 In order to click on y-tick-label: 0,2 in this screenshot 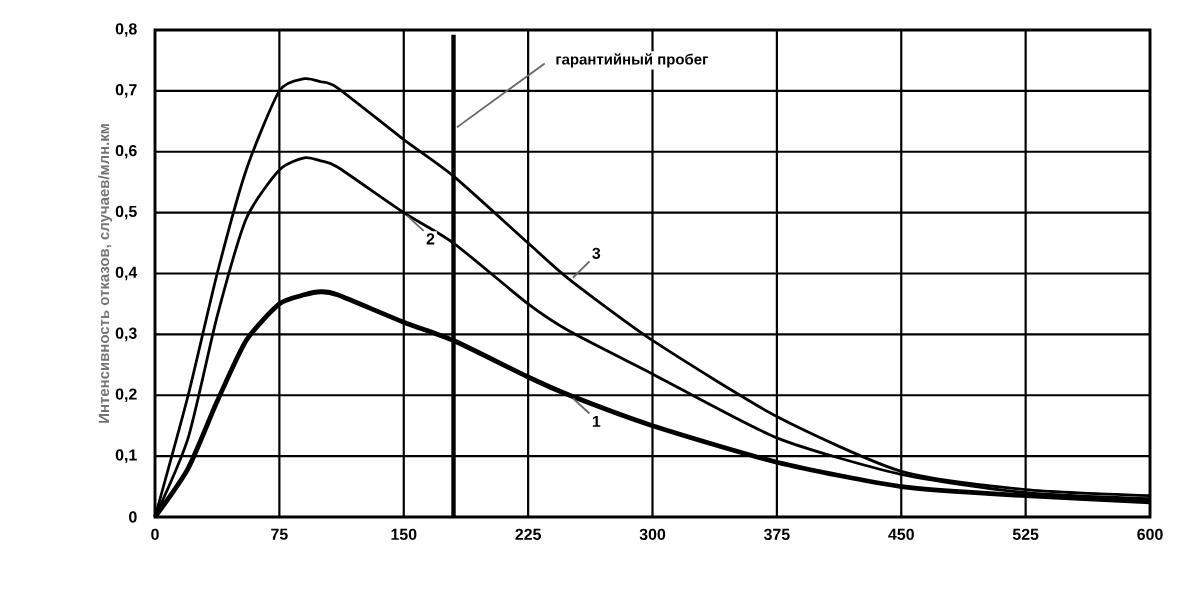, I will do `click(126, 395)`.